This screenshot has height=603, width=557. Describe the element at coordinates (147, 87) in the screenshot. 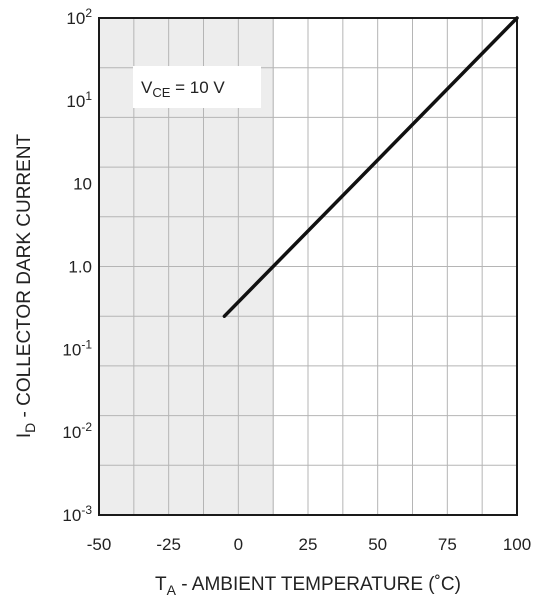

I see `annotation-main: V` at that location.